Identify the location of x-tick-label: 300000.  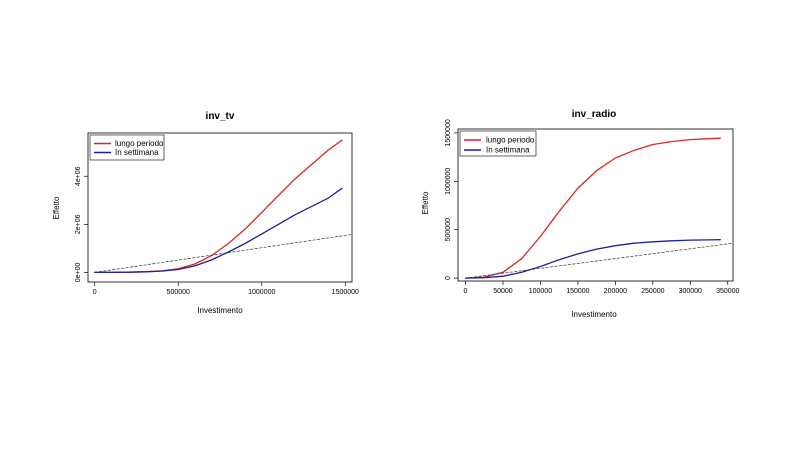
(690, 291).